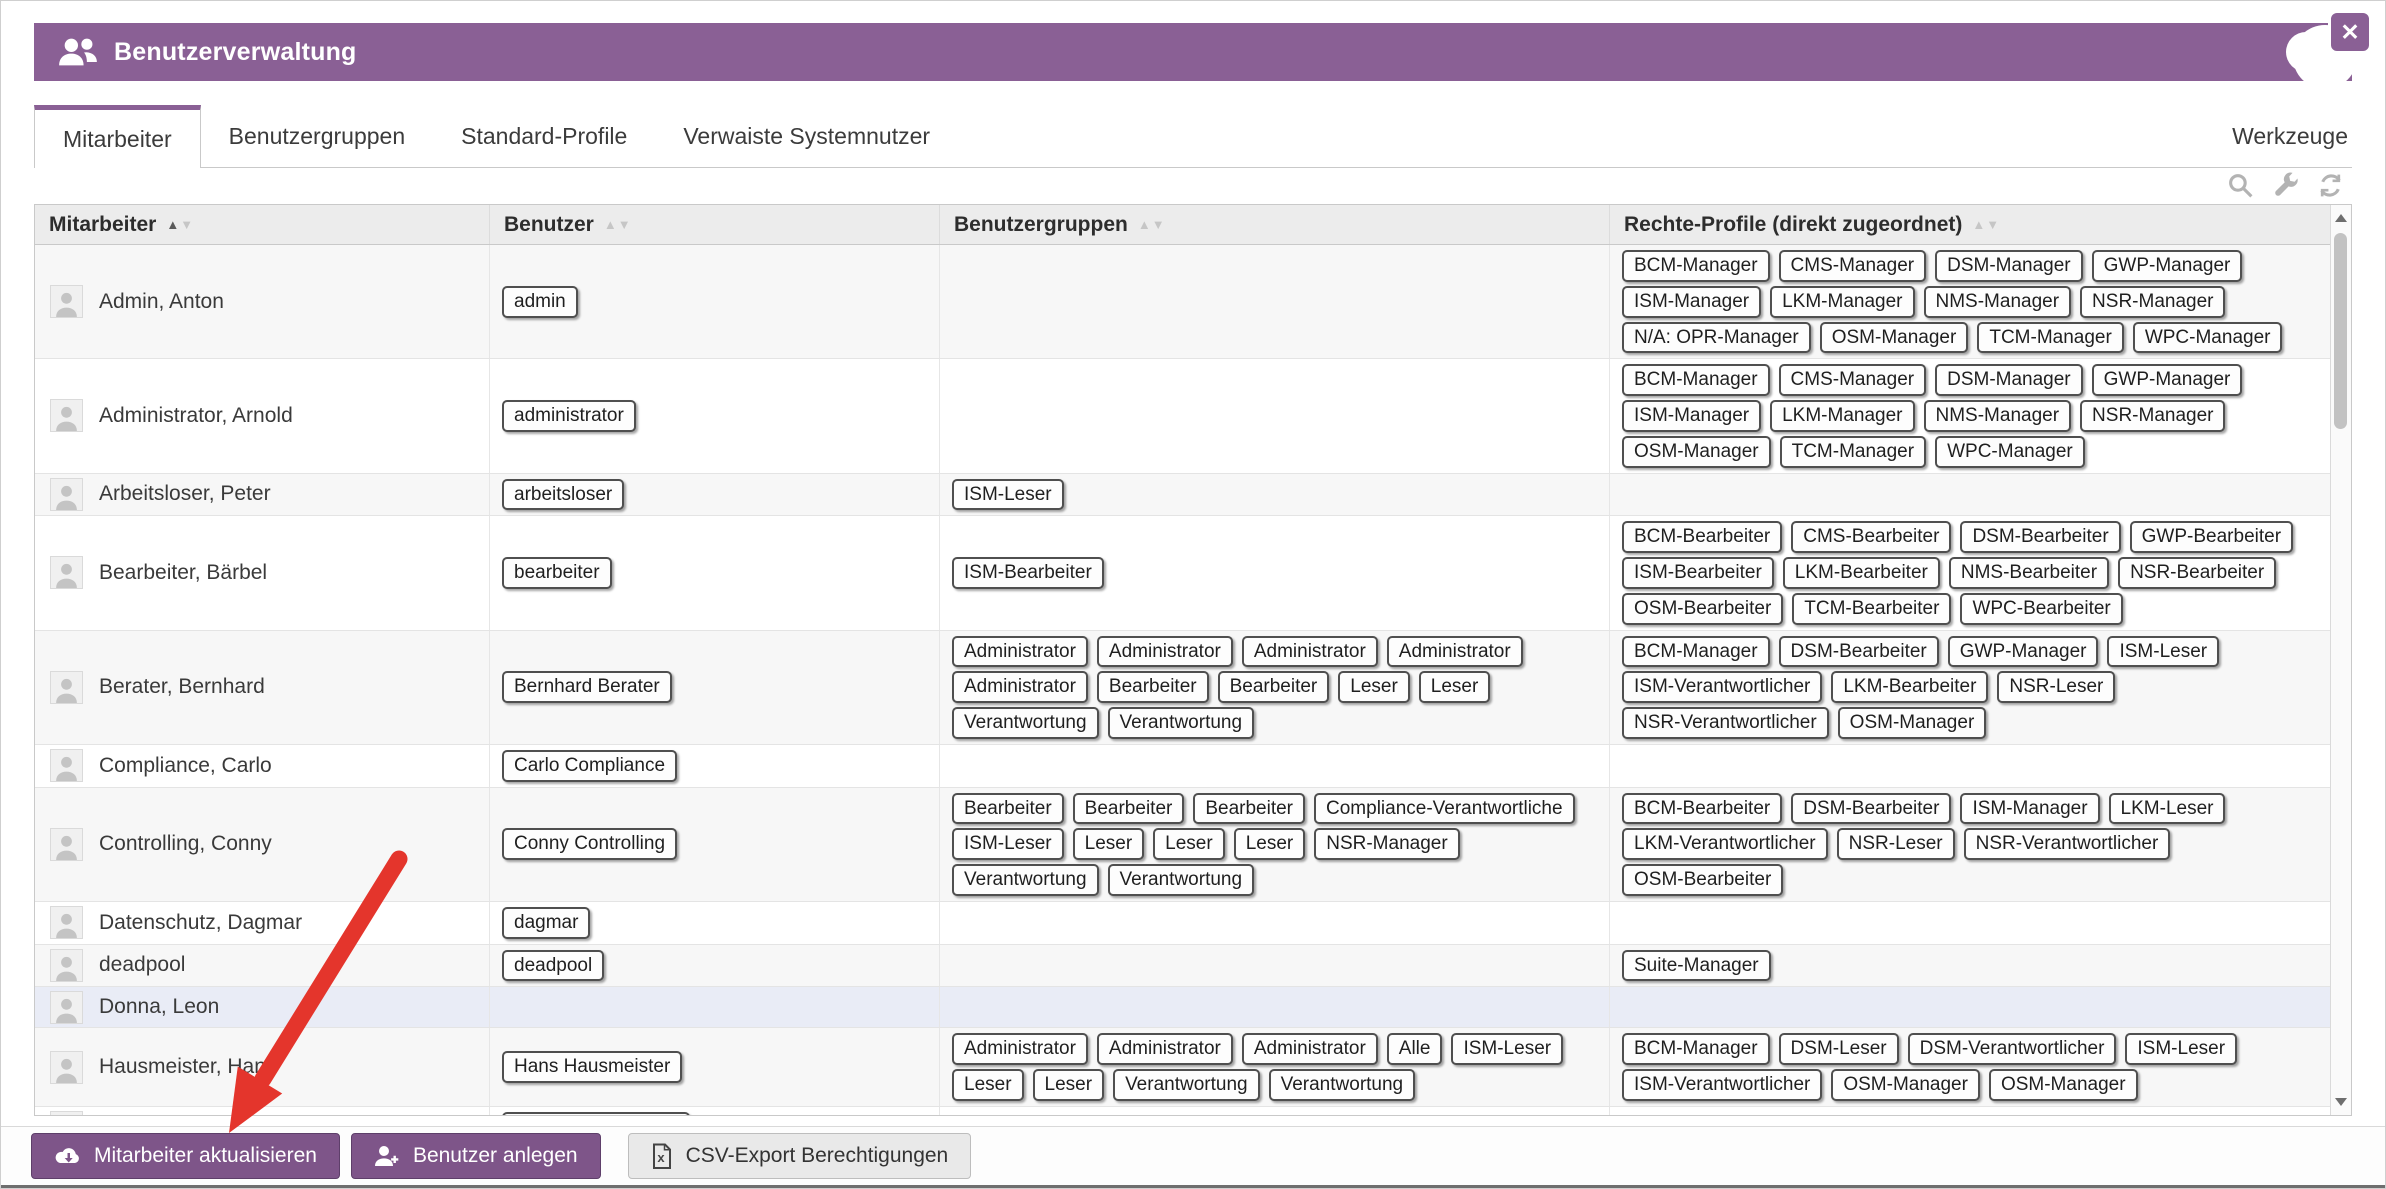 The height and width of the screenshot is (1189, 2386). What do you see at coordinates (540, 301) in the screenshot?
I see `user-badge: admin` at bounding box center [540, 301].